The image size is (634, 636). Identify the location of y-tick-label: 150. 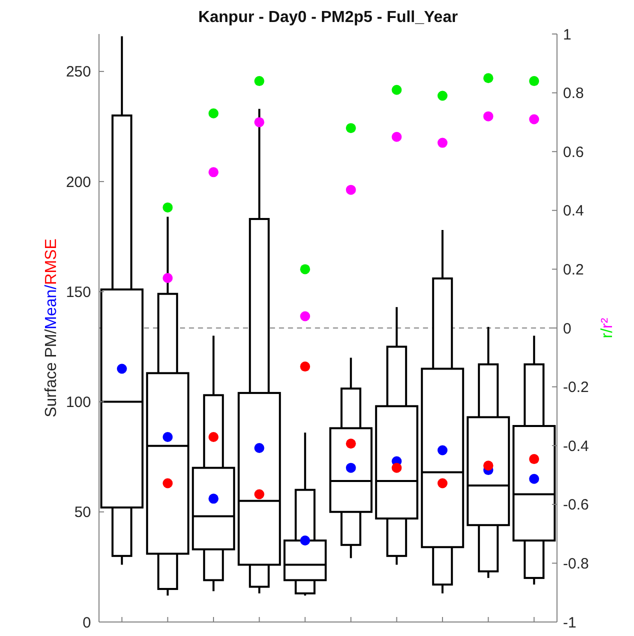
(78, 292).